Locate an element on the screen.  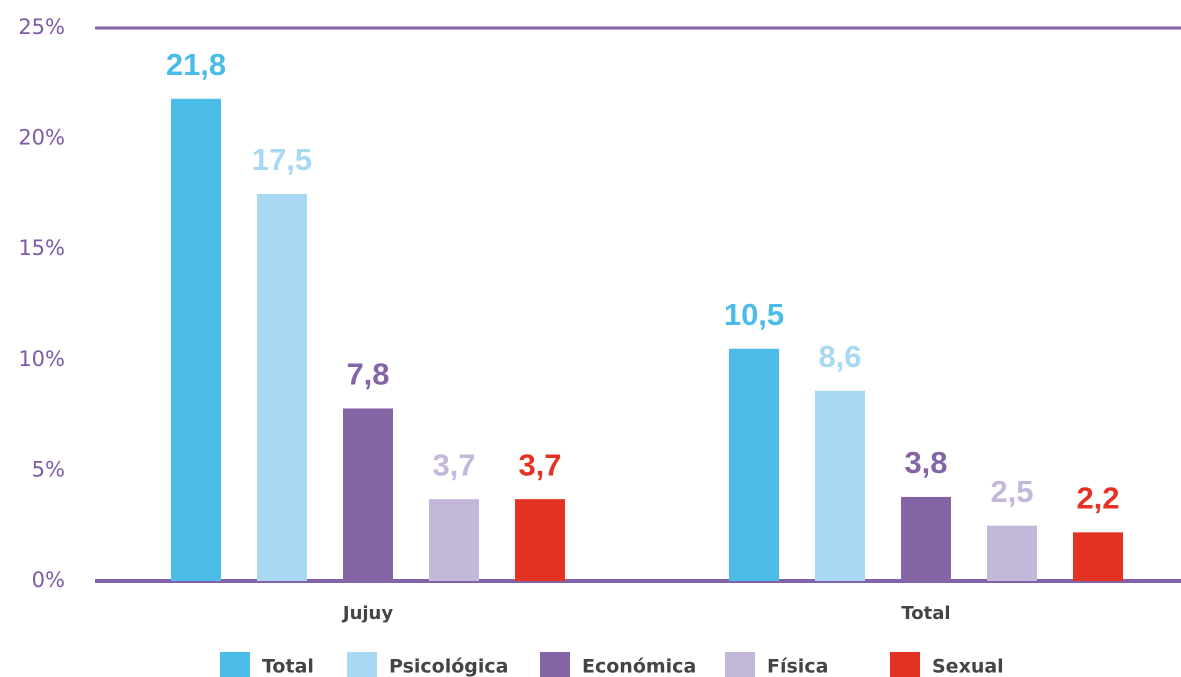
value-label: 7,8 is located at coordinates (367, 374).